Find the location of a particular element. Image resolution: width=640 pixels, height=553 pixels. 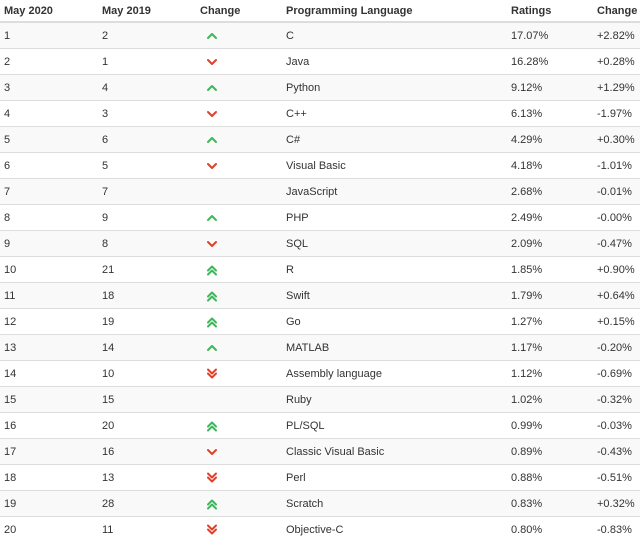

rating-change: +0.32% is located at coordinates (616, 503).